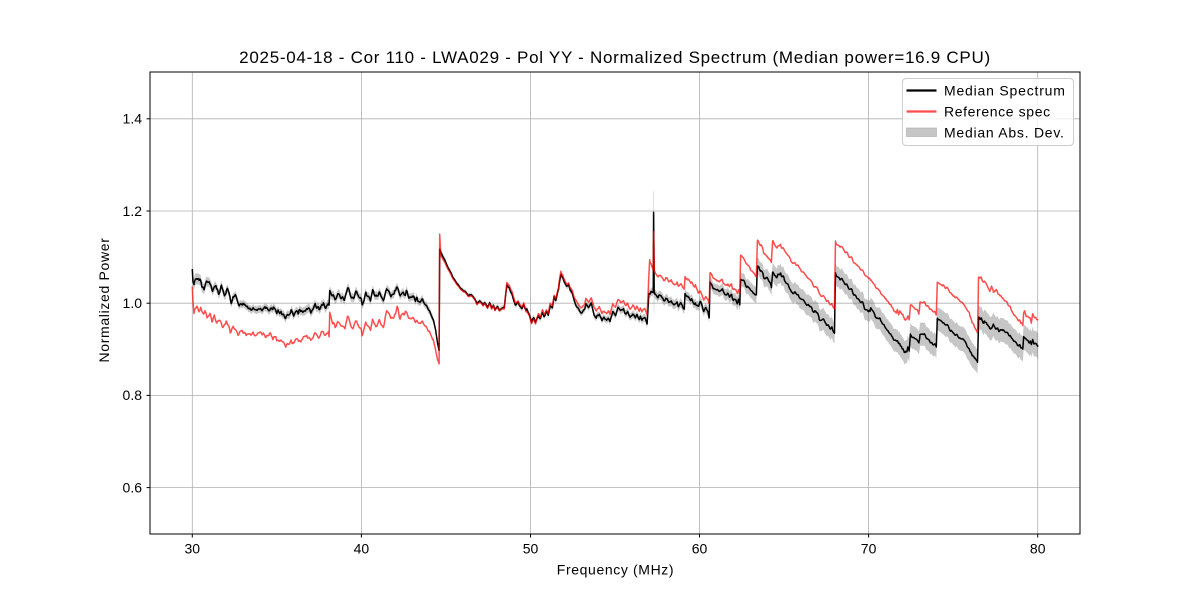 The width and height of the screenshot is (1200, 605). Describe the element at coordinates (133, 303) in the screenshot. I see `svg-text: 1.0` at that location.